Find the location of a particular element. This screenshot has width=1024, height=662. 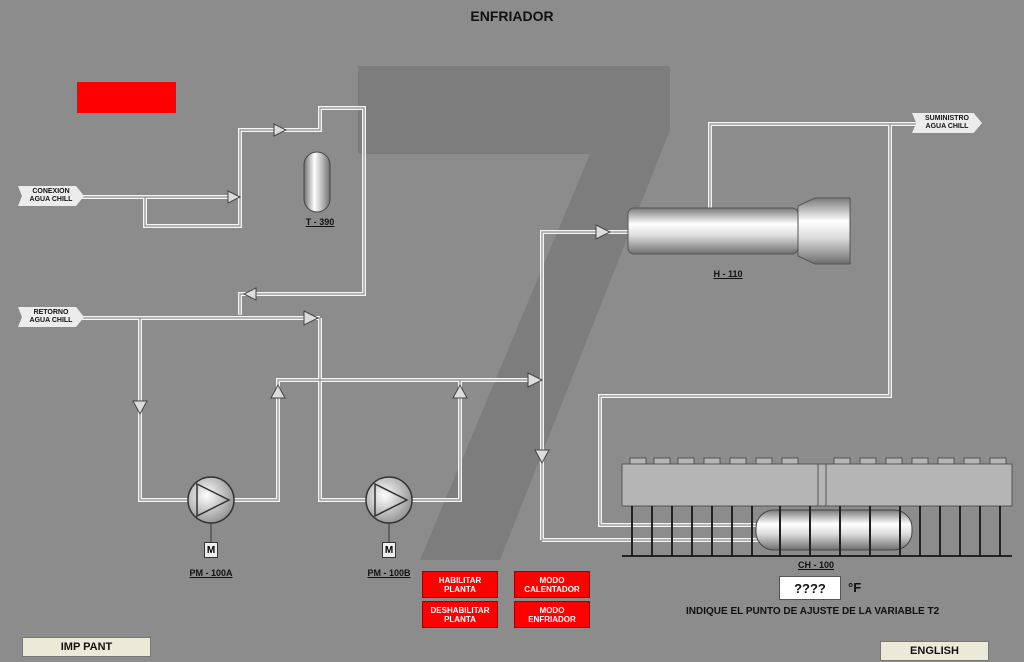

chiller-evaporator is located at coordinates (834, 530).